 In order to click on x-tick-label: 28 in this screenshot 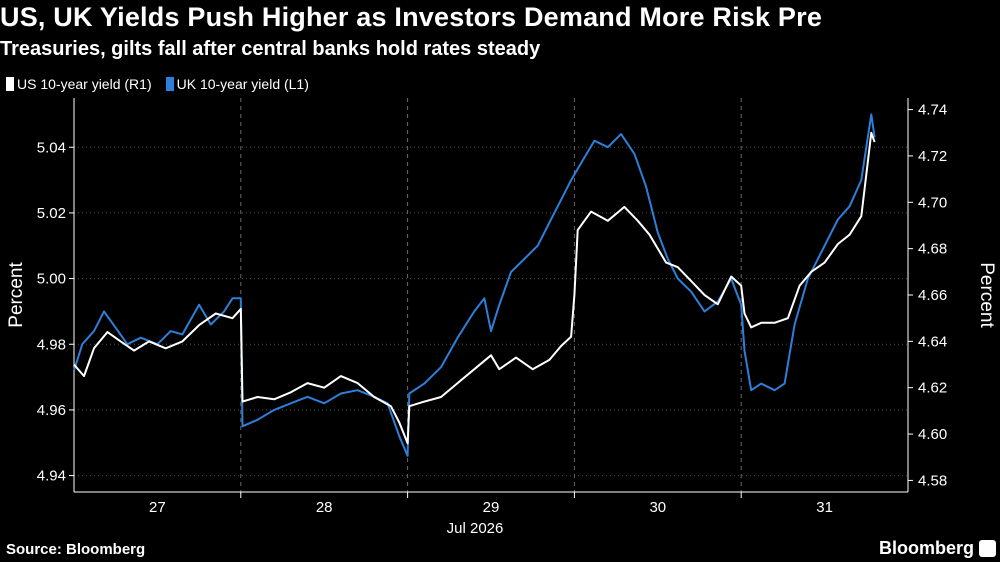, I will do `click(324, 507)`.